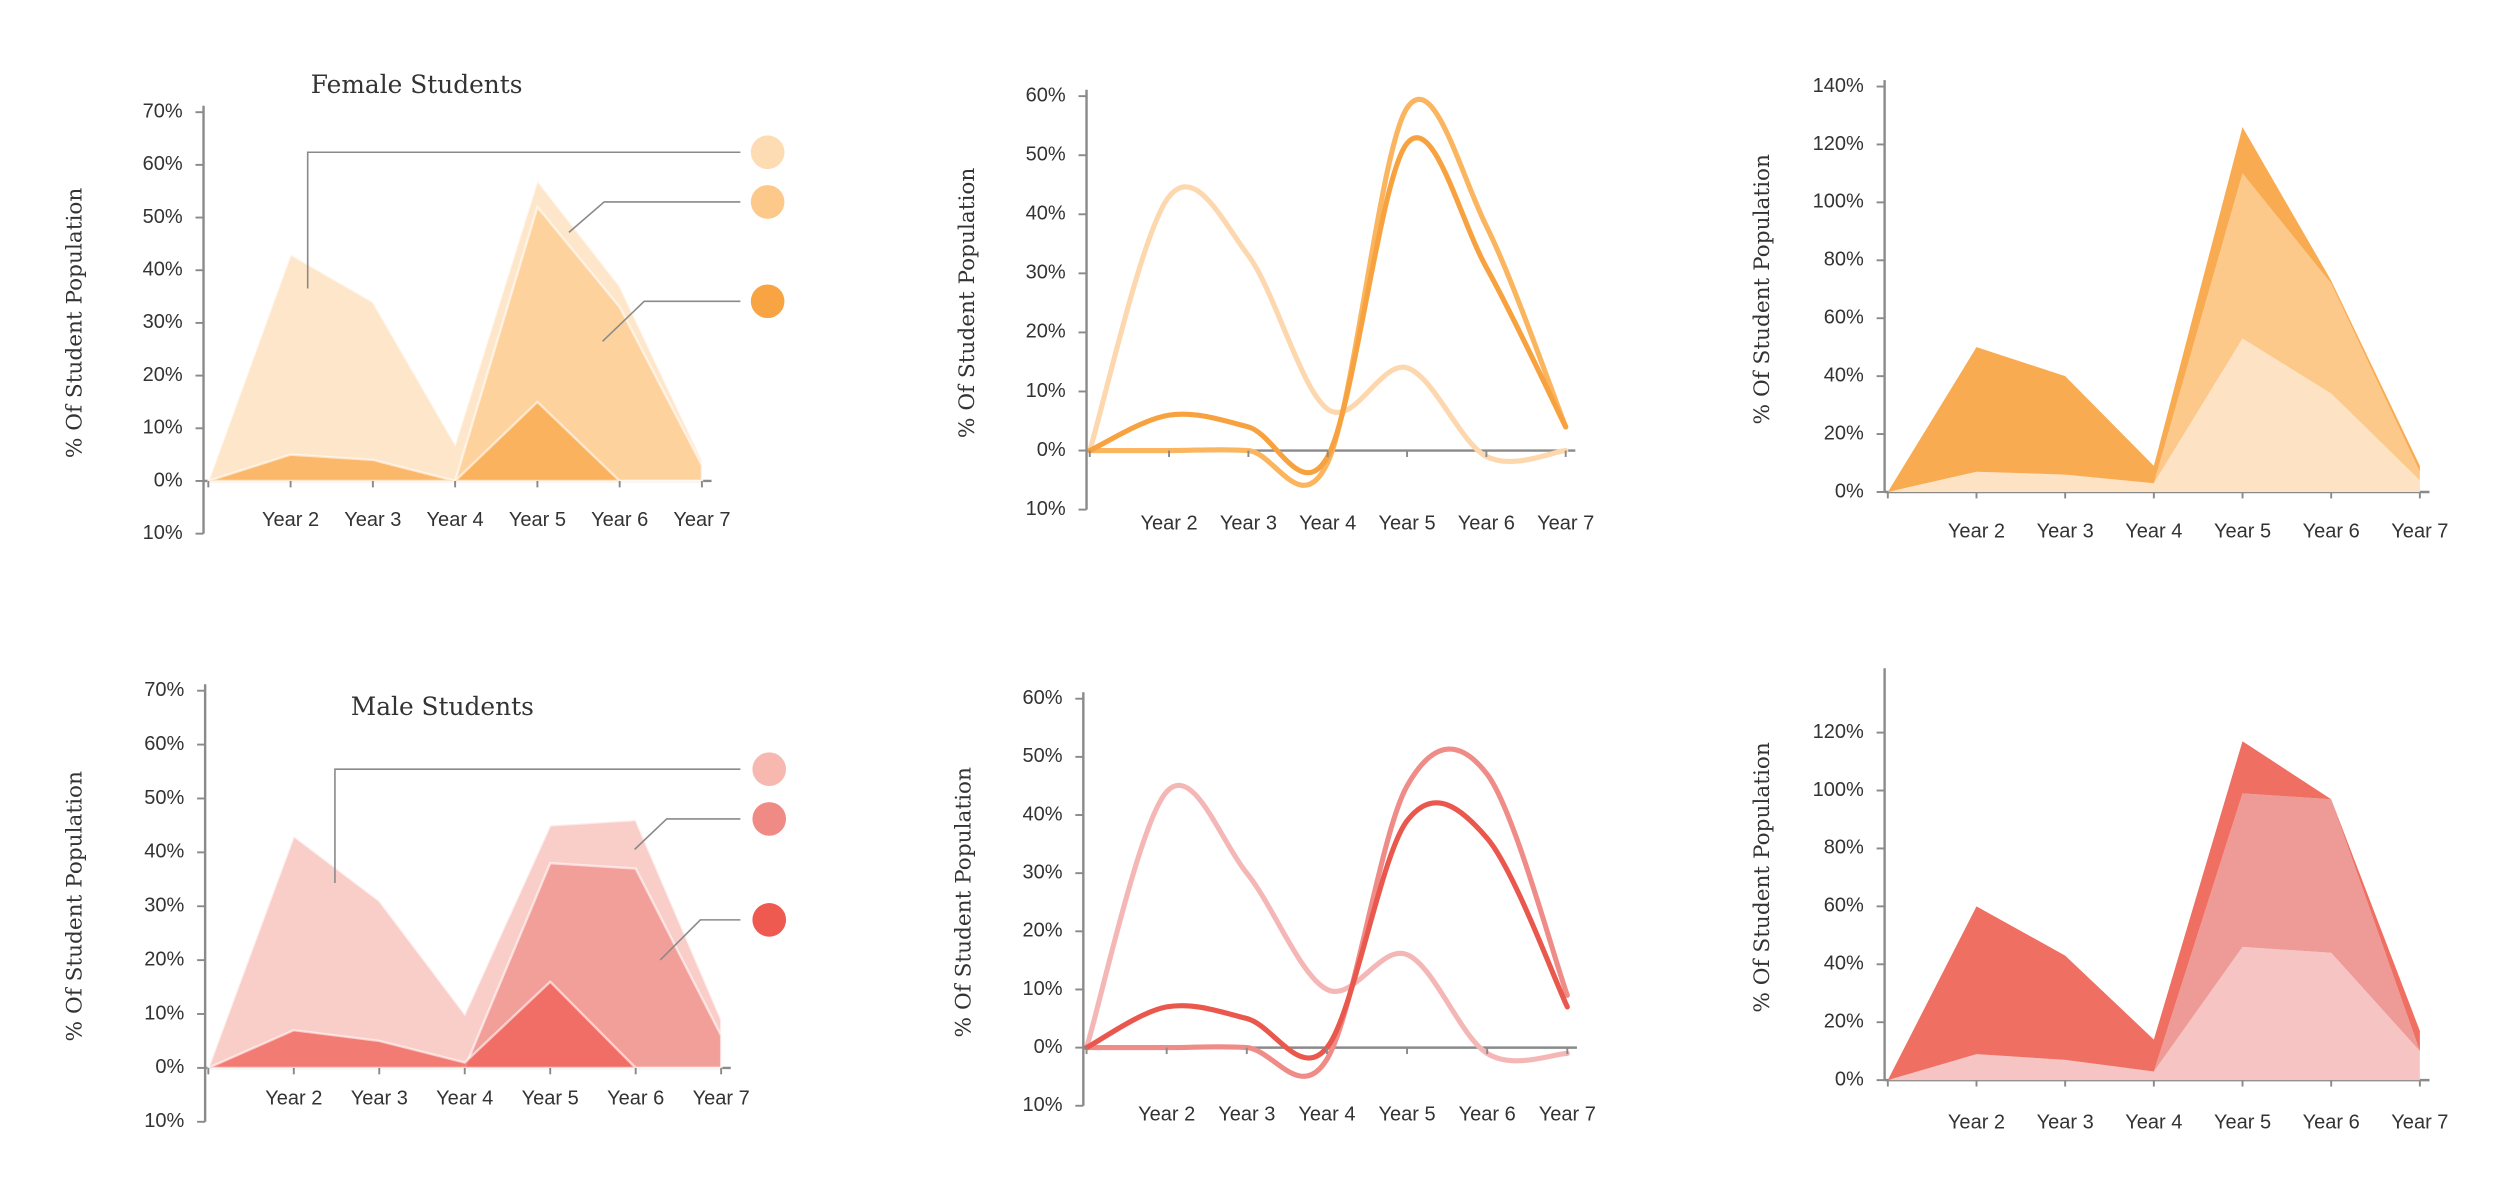  What do you see at coordinates (442, 706) in the screenshot?
I see `chart-title: Male Students` at bounding box center [442, 706].